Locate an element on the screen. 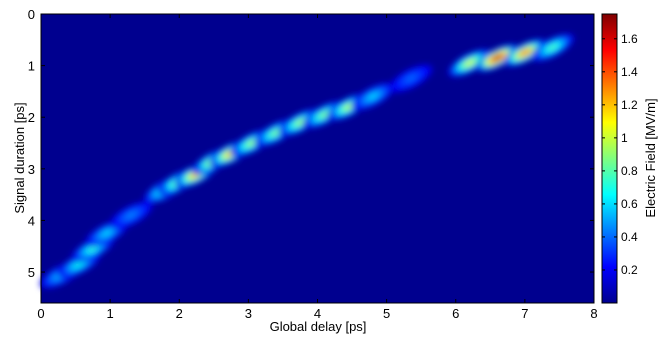 The width and height of the screenshot is (665, 339). colorbar-ticks: 0.2 0.4 0.6 0.8 1 1.2 1.4 1.6 is located at coordinates (620, 154).